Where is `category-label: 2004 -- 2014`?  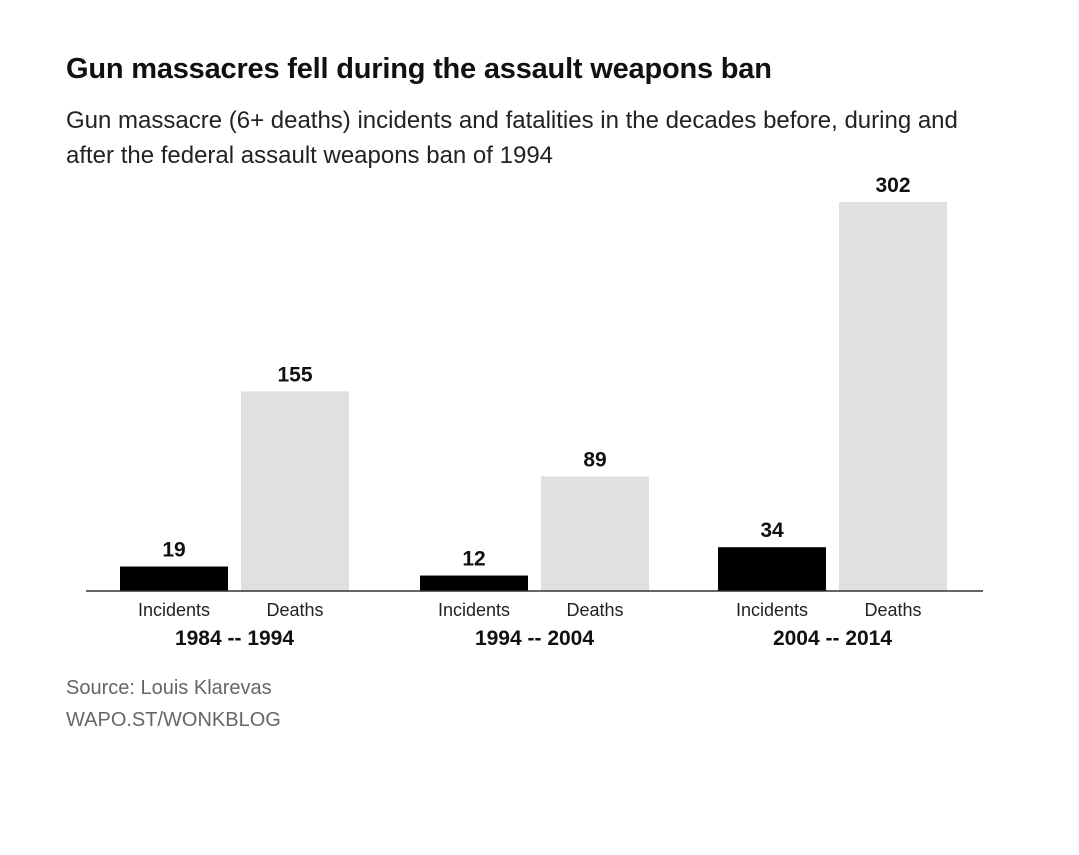
category-label: 2004 -- 2014 is located at coordinates (832, 638).